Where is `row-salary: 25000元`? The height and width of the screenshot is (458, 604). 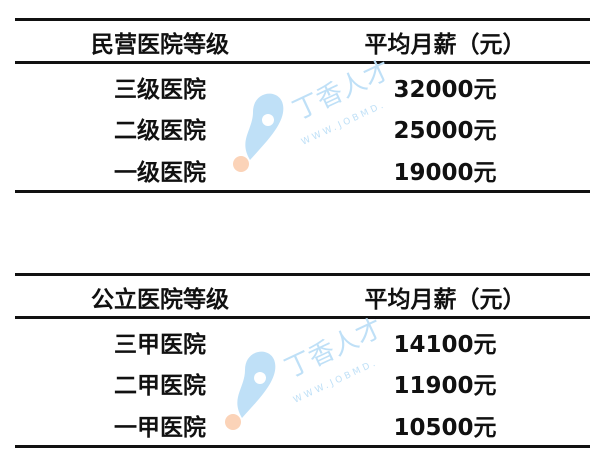 row-salary: 25000元 is located at coordinates (445, 131).